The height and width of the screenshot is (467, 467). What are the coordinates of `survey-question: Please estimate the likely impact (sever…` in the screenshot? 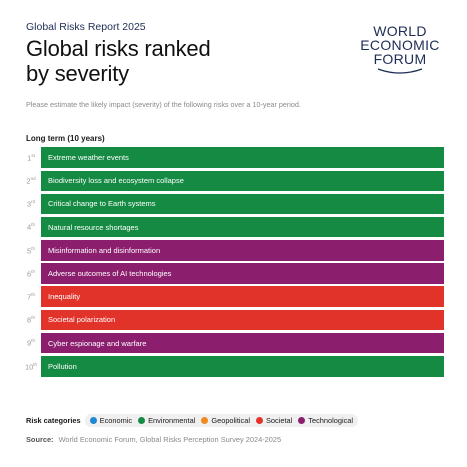 It's located at (163, 104).